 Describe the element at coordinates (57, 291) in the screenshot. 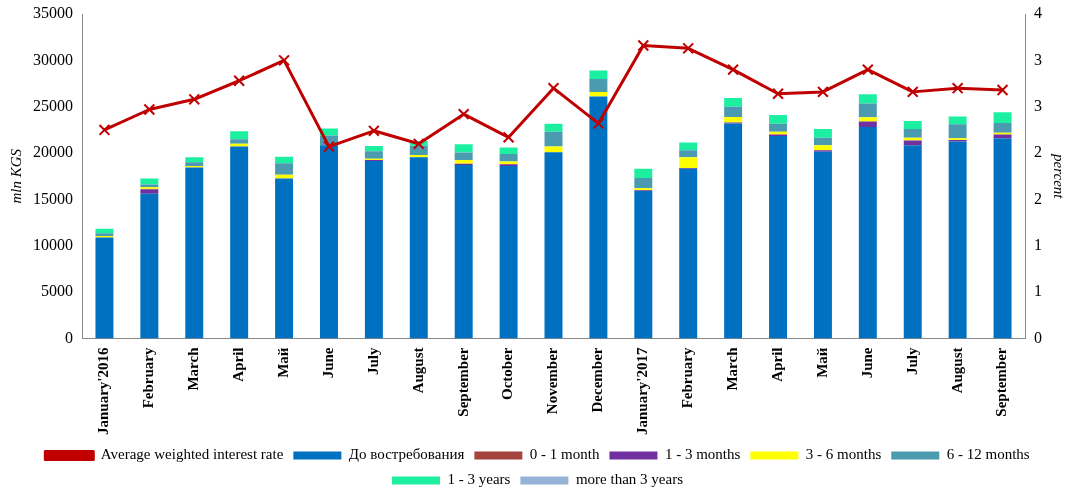

I see `y-tick-label: 5000` at that location.